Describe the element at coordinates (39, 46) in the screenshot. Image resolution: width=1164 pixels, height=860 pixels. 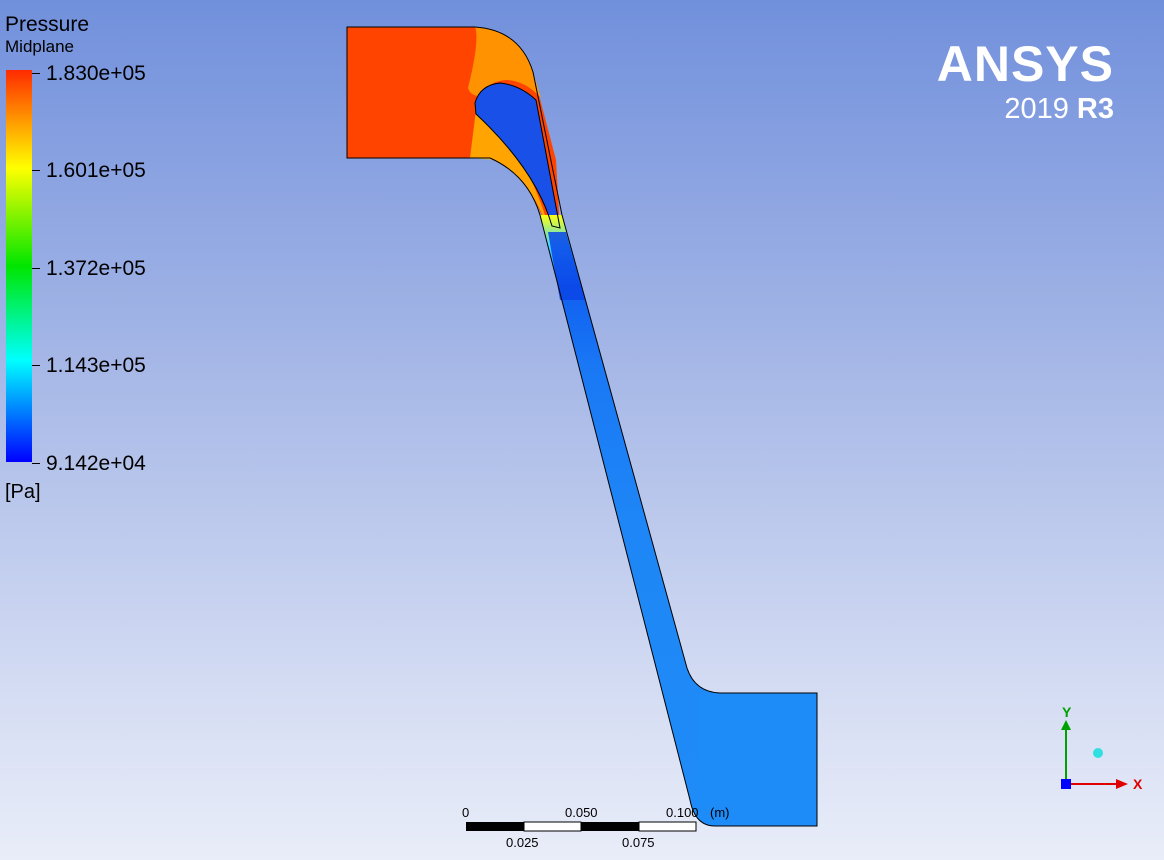
I see `legend-subtitle: Midplane` at that location.